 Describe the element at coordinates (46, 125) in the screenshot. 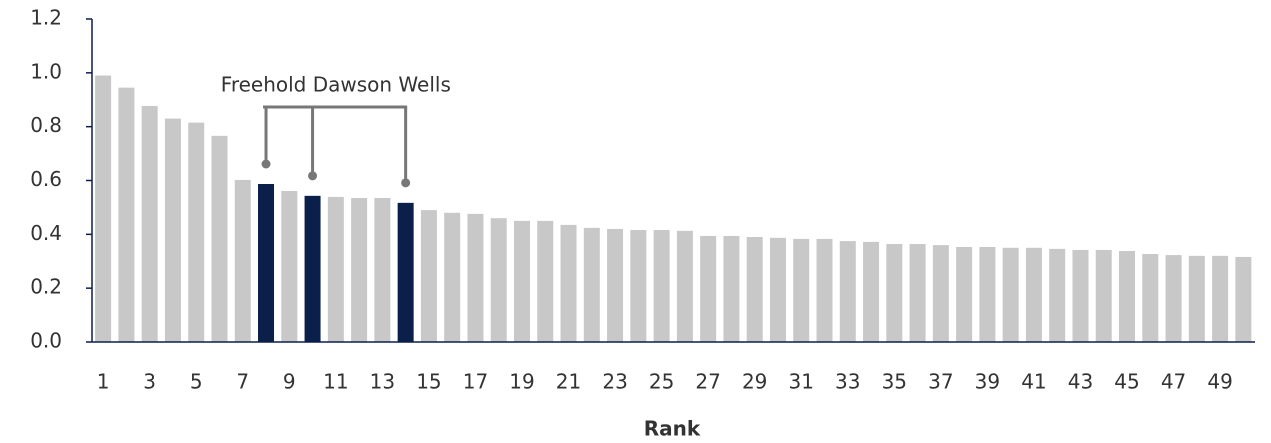

I see `y-tick-label: 0.8` at that location.